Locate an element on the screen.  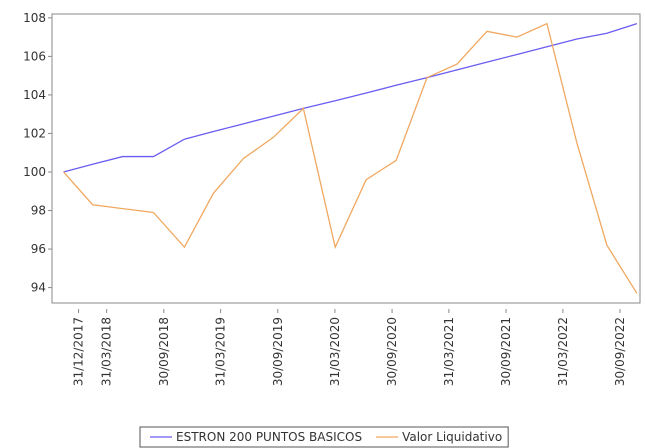
legend-box is located at coordinates (324, 437).